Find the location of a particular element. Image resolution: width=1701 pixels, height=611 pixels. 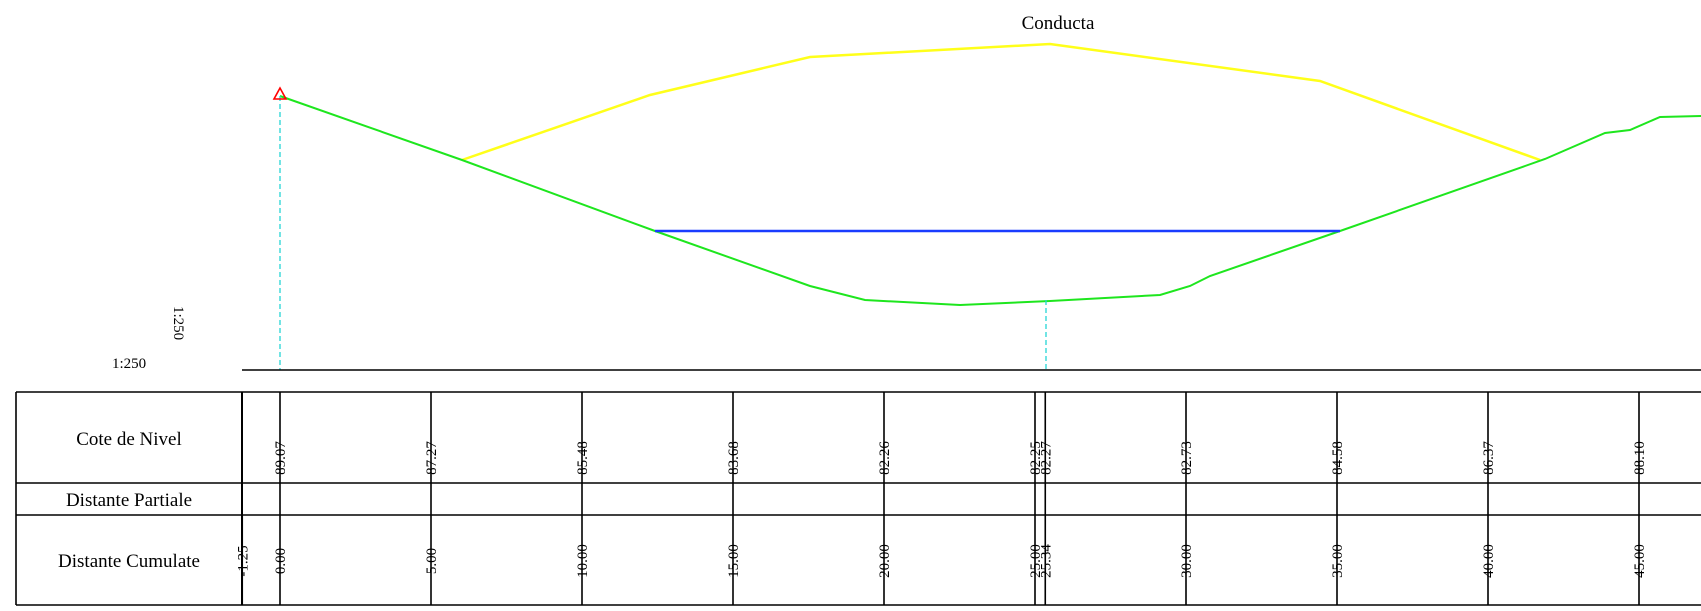

embankment-line is located at coordinates (1001, 102).